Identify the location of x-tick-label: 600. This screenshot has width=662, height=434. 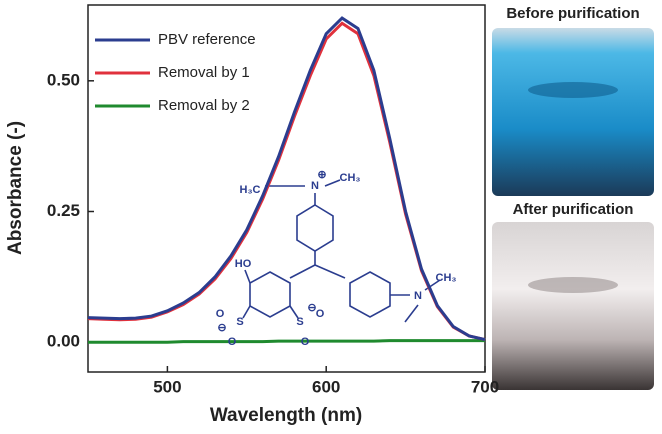
(326, 386).